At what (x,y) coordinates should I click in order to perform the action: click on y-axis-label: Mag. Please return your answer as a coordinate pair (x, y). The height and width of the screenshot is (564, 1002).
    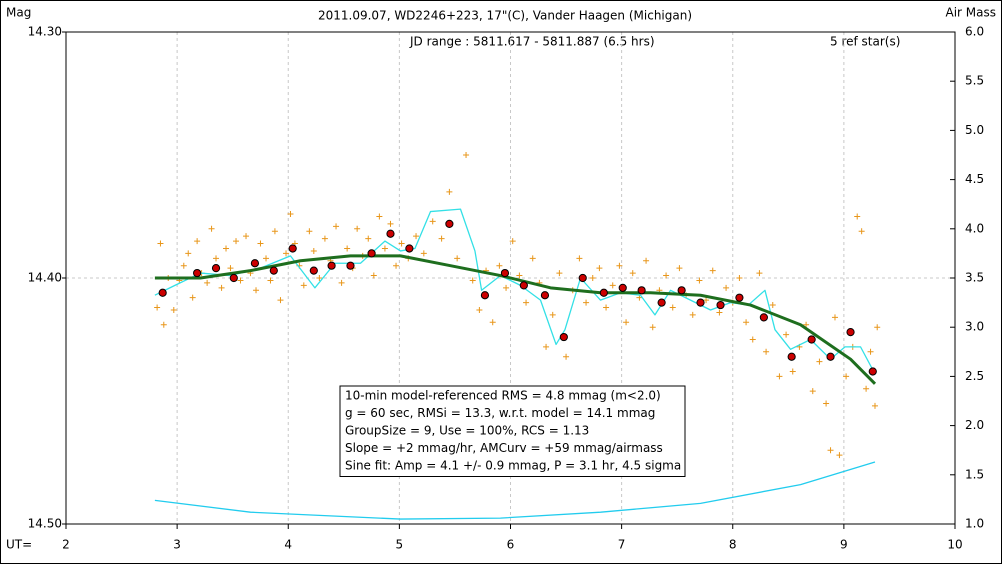
    Looking at the image, I should click on (18, 13).